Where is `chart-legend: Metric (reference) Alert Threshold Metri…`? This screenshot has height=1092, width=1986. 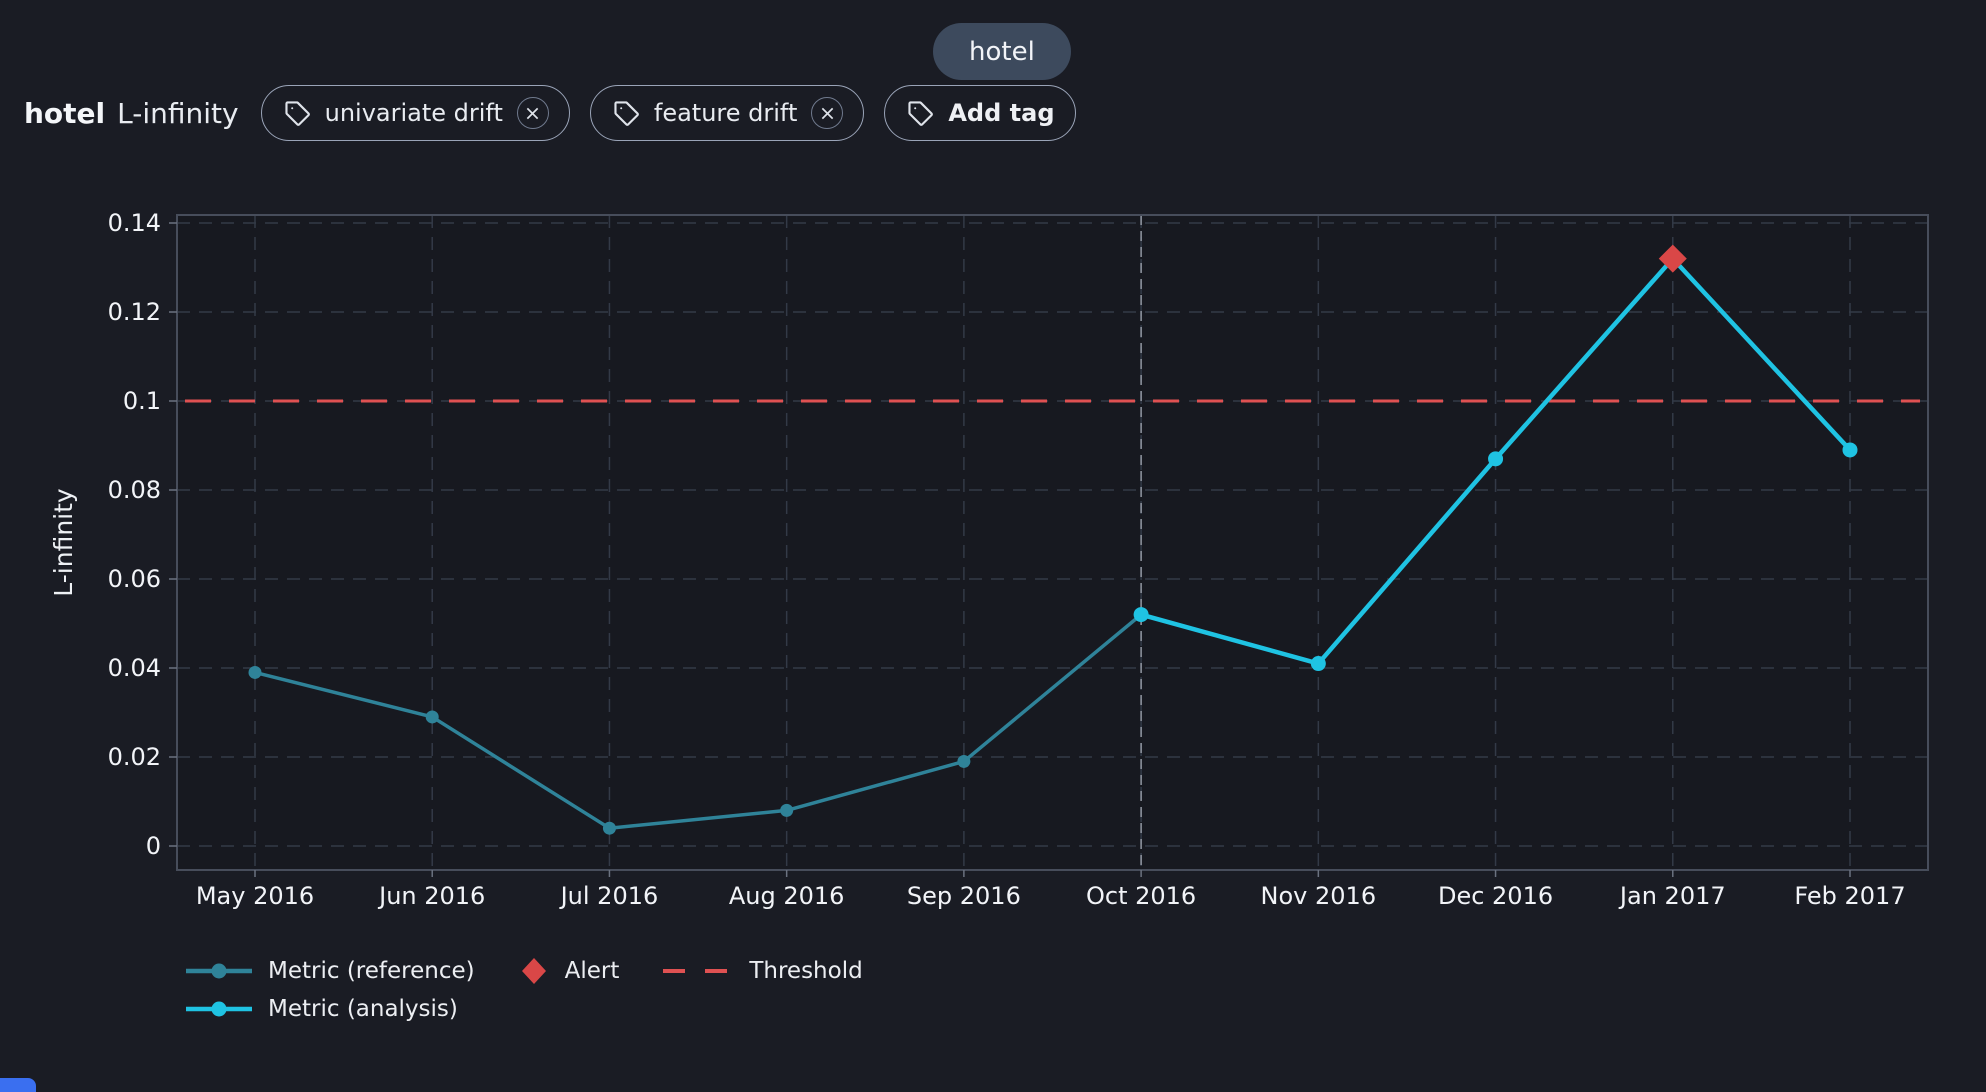 chart-legend: Metric (reference) Alert Threshold Metri… is located at coordinates (524, 989).